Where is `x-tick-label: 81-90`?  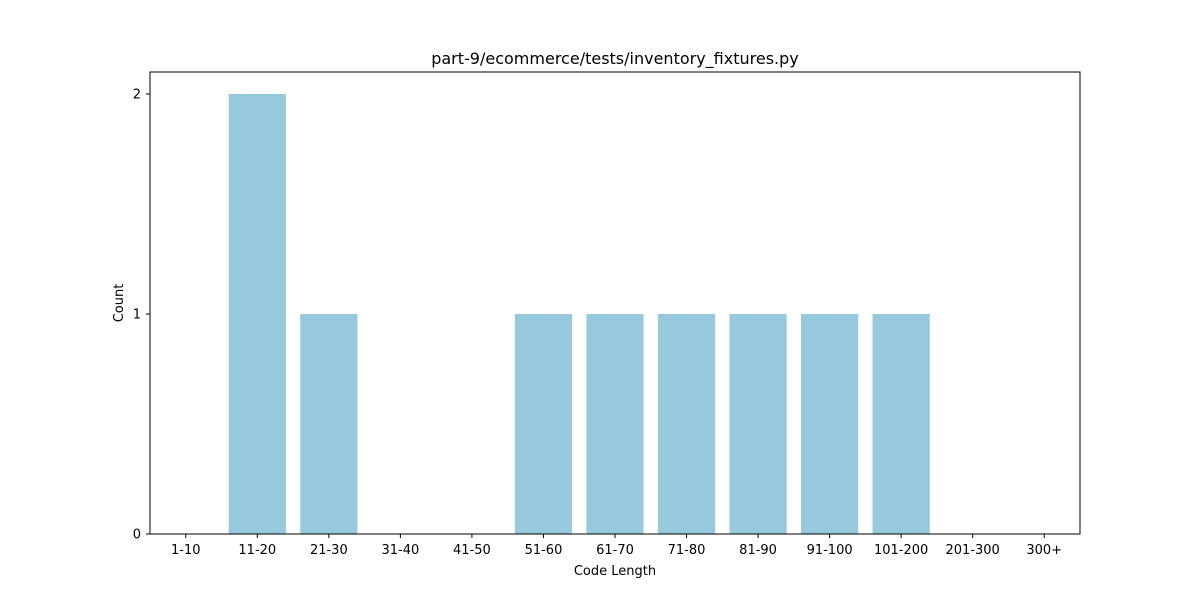
x-tick-label: 81-90 is located at coordinates (758, 550).